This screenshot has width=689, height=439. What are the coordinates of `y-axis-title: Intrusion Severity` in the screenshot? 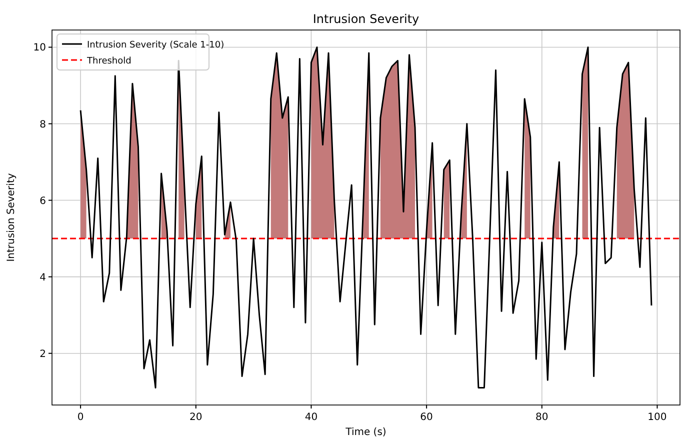 It's located at (11, 217).